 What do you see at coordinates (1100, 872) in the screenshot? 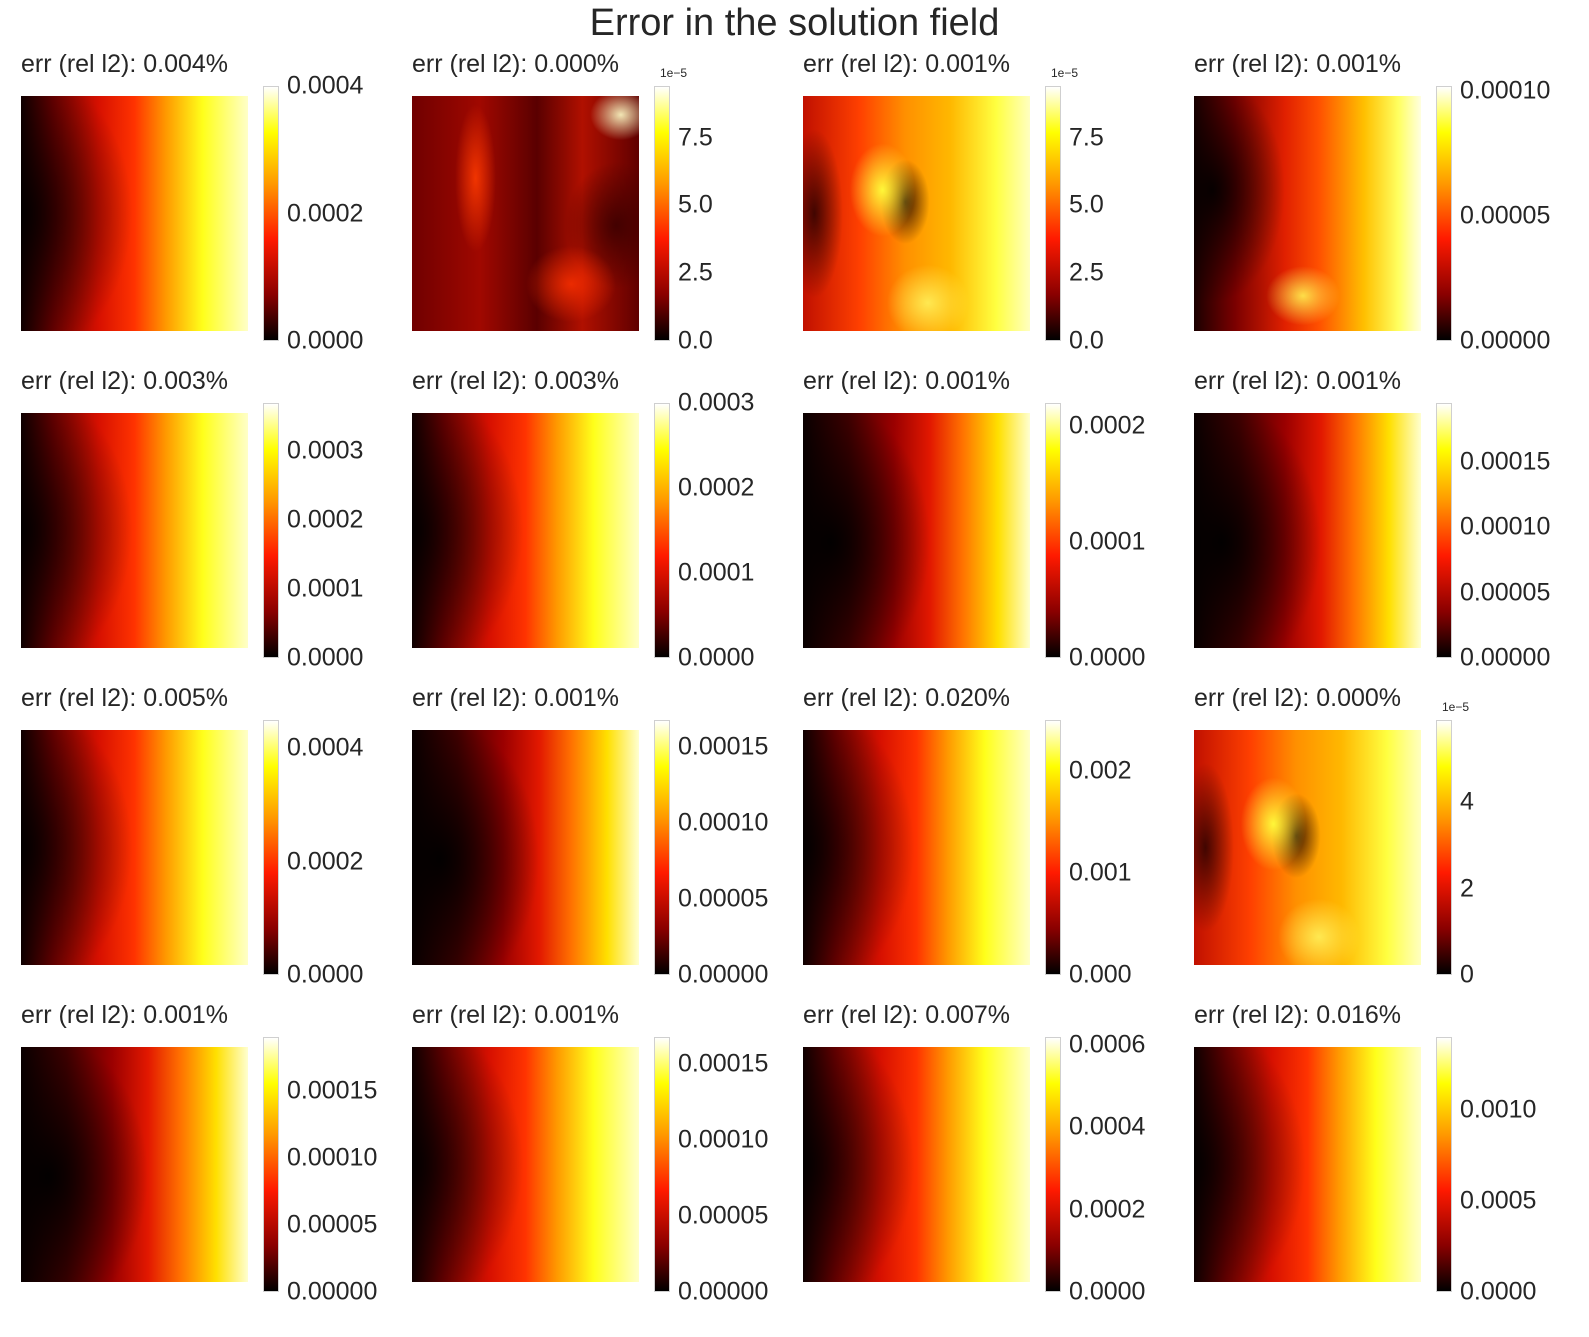
I see `colorbar-tick-label: 0.001` at bounding box center [1100, 872].